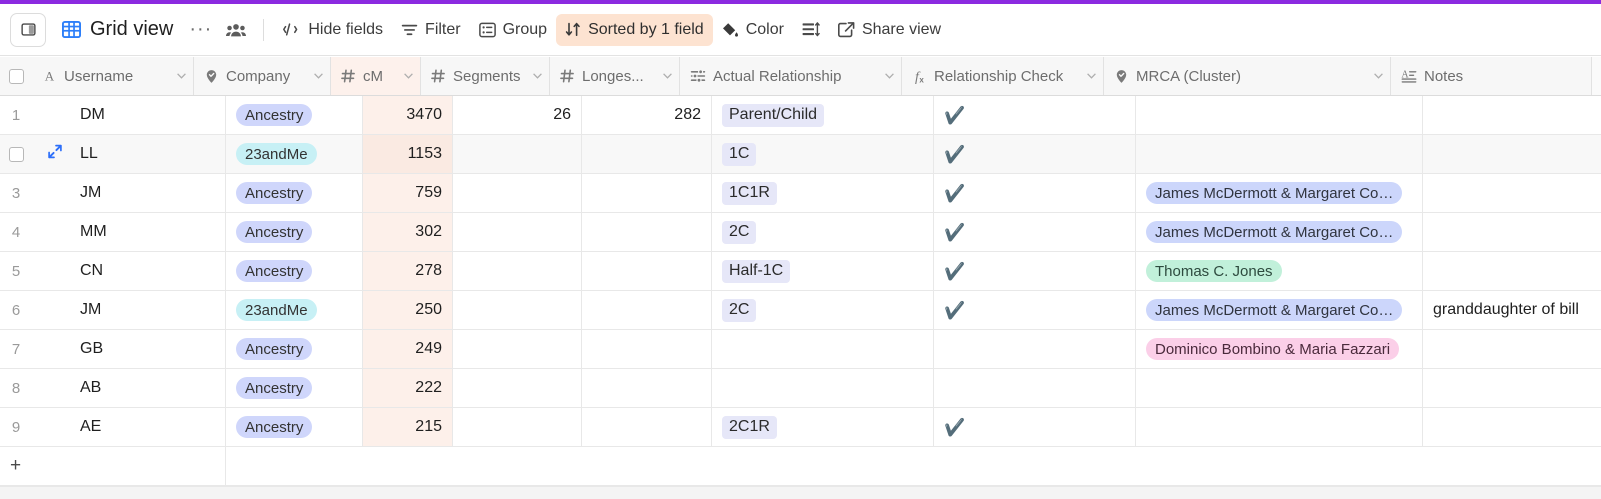  I want to click on sort-button: Sorted by 1 field, so click(634, 29).